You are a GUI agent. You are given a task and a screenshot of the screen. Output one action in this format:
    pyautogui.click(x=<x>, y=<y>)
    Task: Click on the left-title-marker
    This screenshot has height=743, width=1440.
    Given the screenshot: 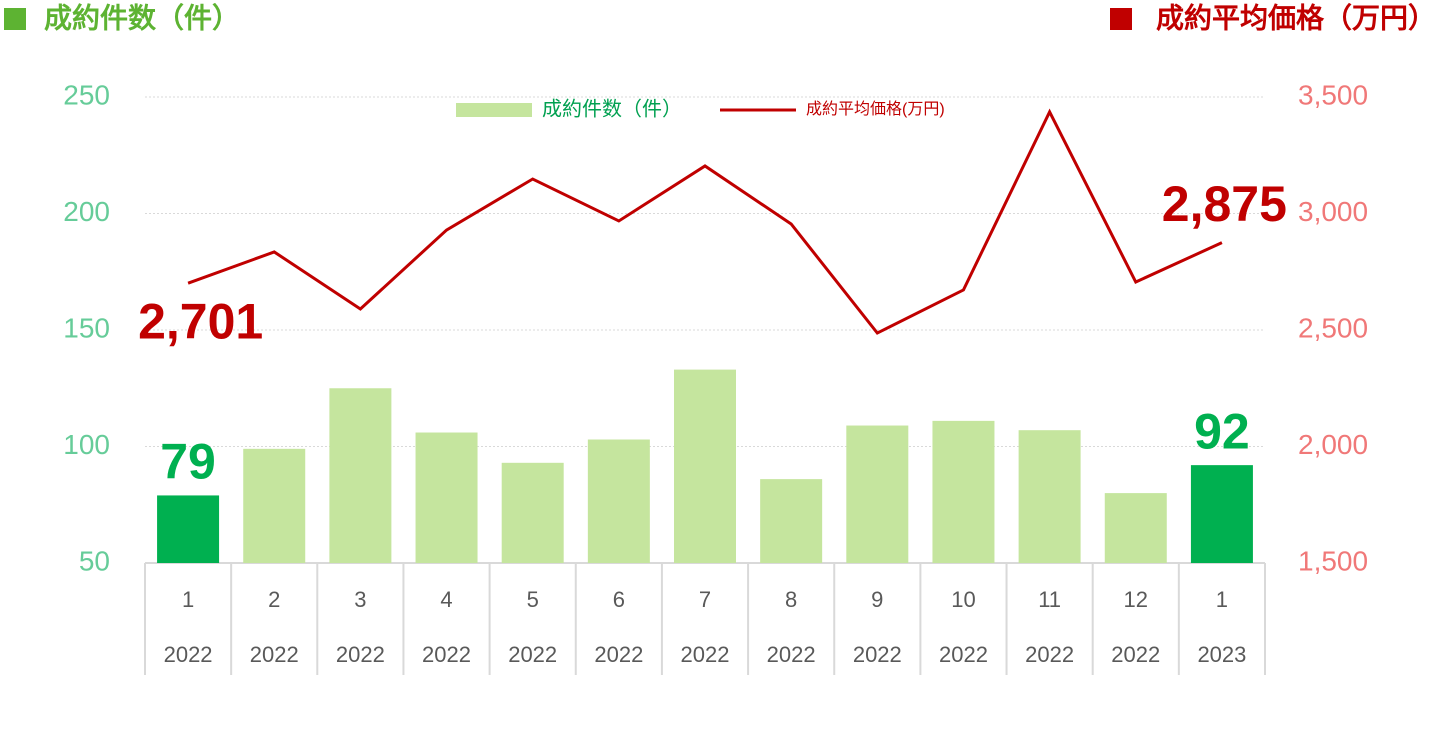 What is the action you would take?
    pyautogui.click(x=15, y=19)
    